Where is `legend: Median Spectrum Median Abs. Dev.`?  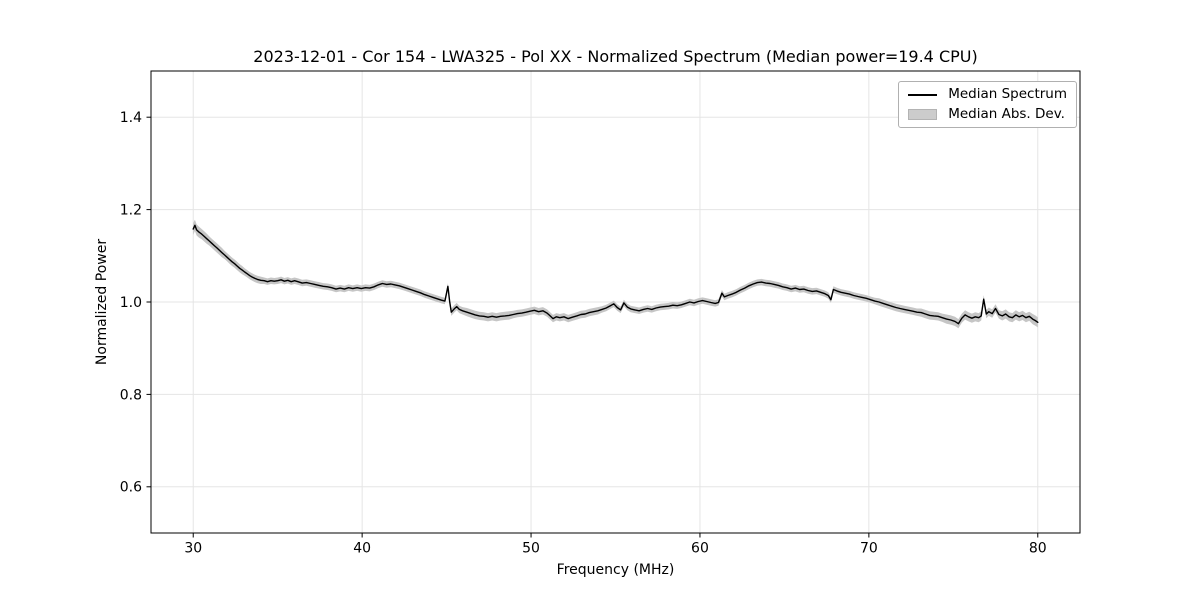 legend: Median Spectrum Median Abs. Dev. is located at coordinates (987, 104).